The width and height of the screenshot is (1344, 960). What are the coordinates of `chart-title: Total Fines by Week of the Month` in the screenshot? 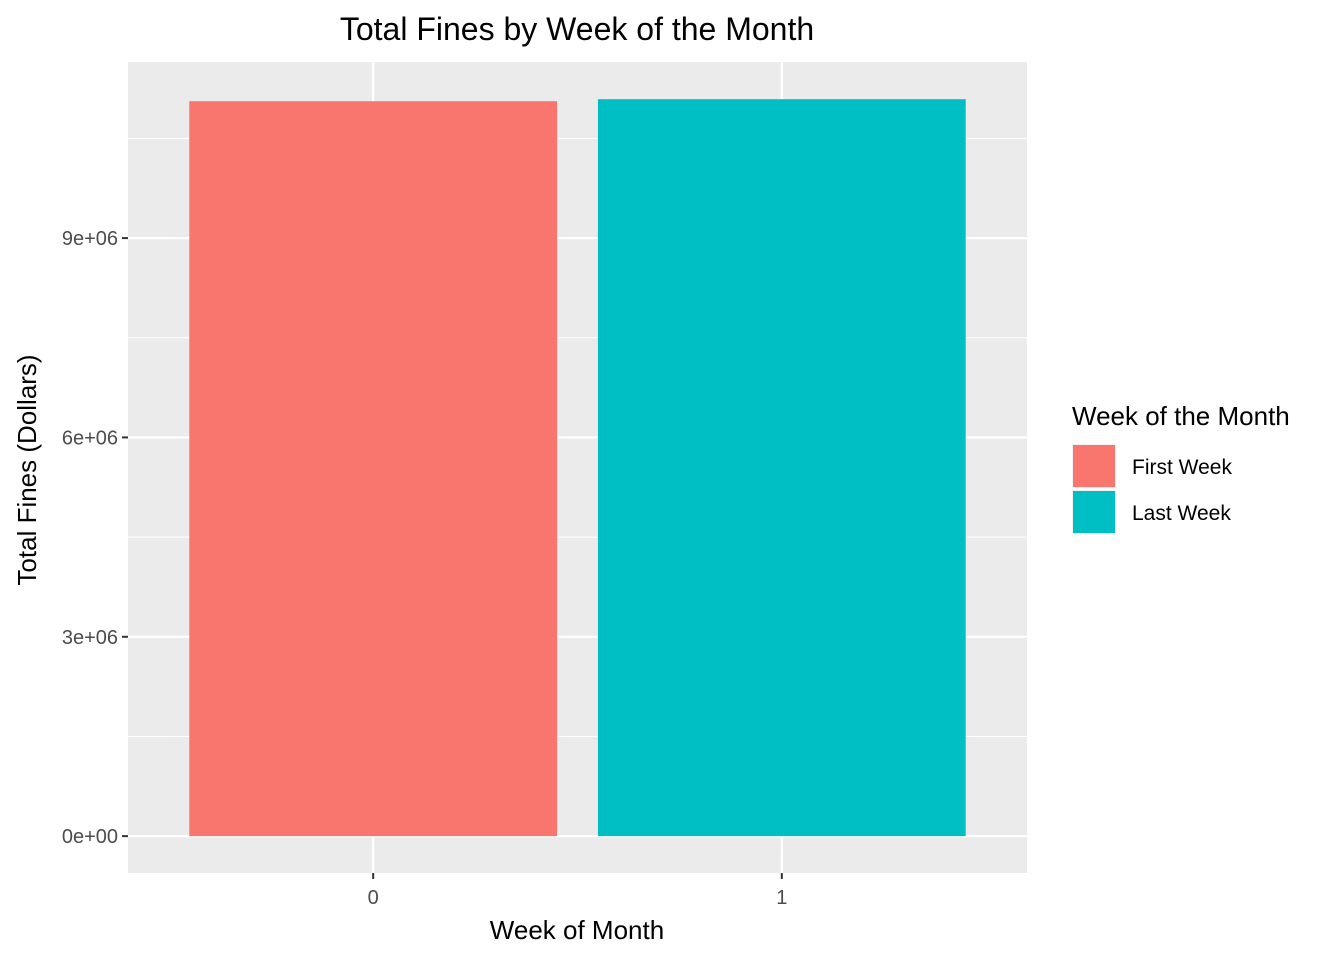 It's located at (577, 29).